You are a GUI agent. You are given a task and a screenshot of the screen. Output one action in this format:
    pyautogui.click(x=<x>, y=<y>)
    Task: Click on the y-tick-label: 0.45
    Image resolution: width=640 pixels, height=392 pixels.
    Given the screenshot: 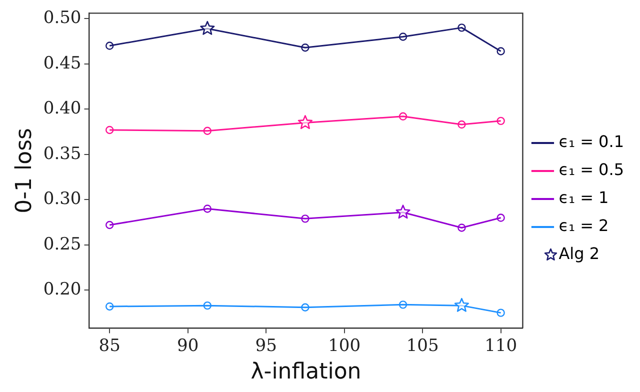 What is the action you would take?
    pyautogui.click(x=62, y=63)
    